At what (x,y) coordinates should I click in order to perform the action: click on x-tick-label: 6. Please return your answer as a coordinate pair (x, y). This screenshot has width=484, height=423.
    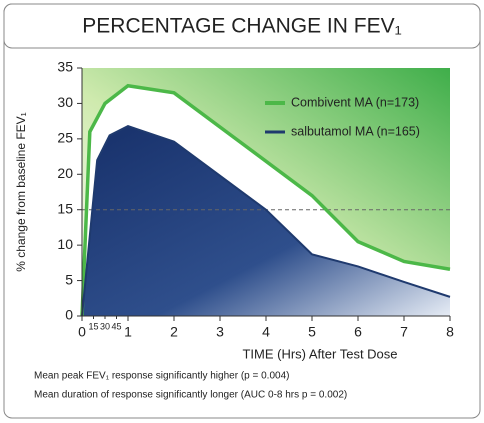
    Looking at the image, I should click on (358, 332).